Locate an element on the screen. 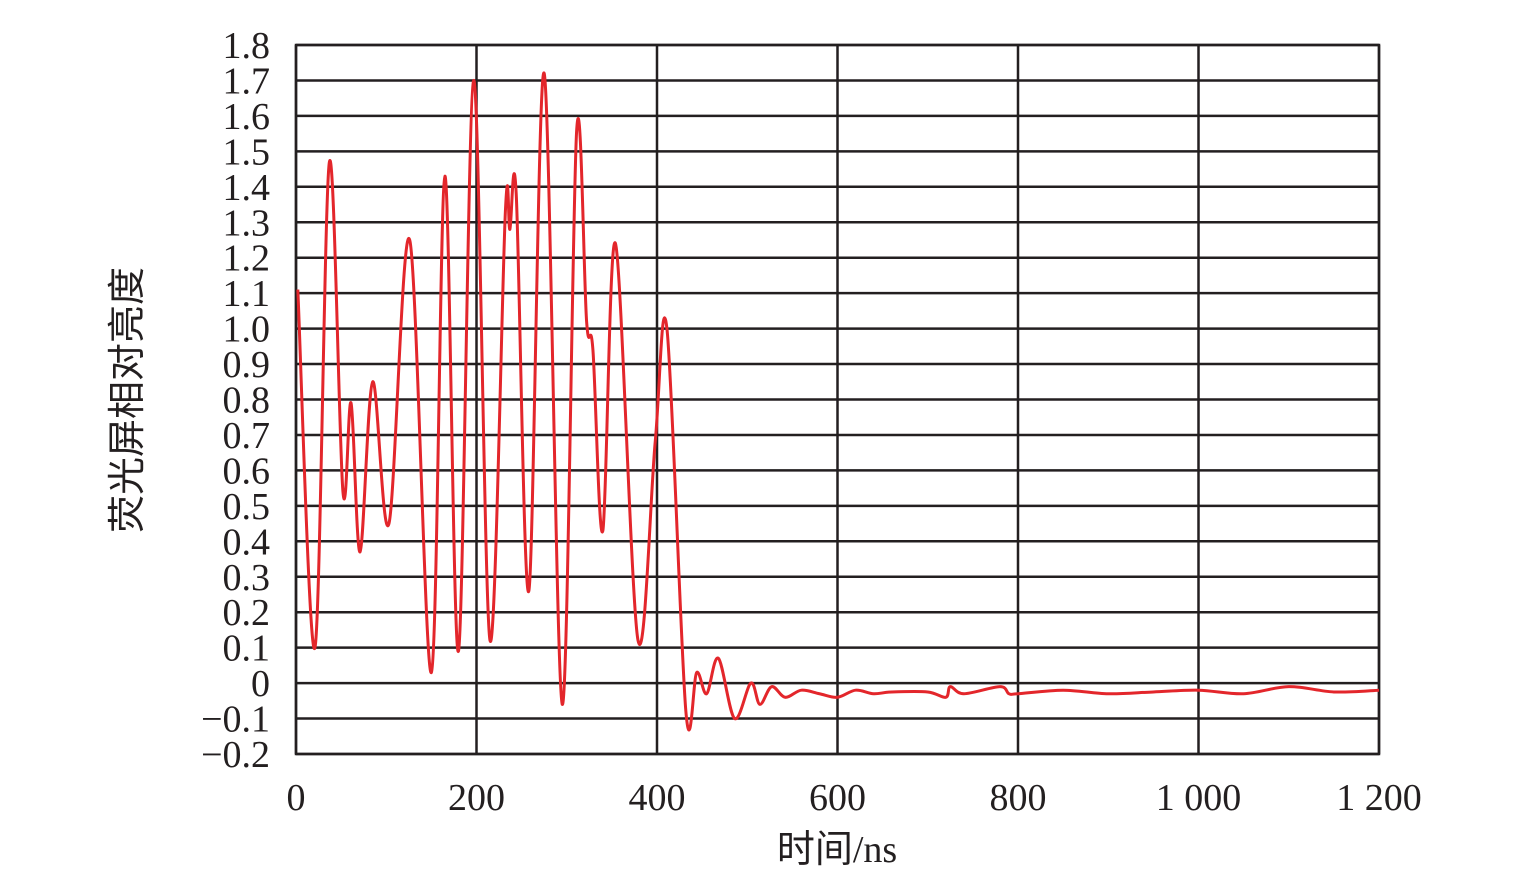  y-tick-label: 0.4 is located at coordinates (247, 542).